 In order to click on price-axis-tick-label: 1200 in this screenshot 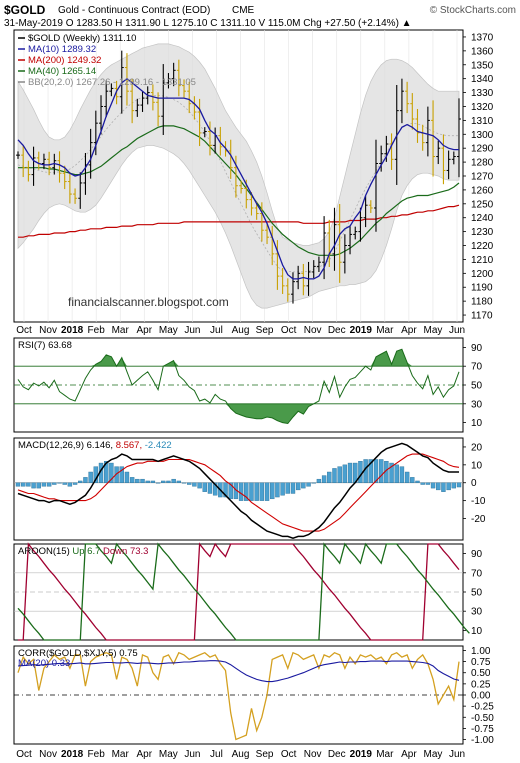, I will do `click(482, 274)`.